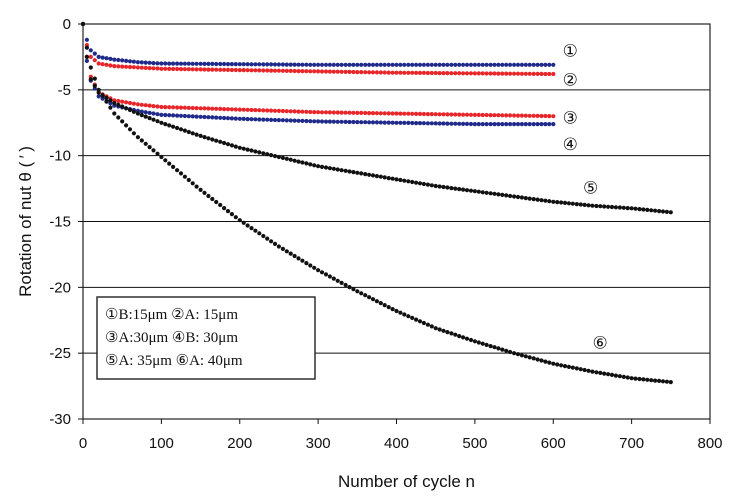 This screenshot has height=497, width=729. I want to click on x-axis-title: Number of cycle n, so click(406, 481).